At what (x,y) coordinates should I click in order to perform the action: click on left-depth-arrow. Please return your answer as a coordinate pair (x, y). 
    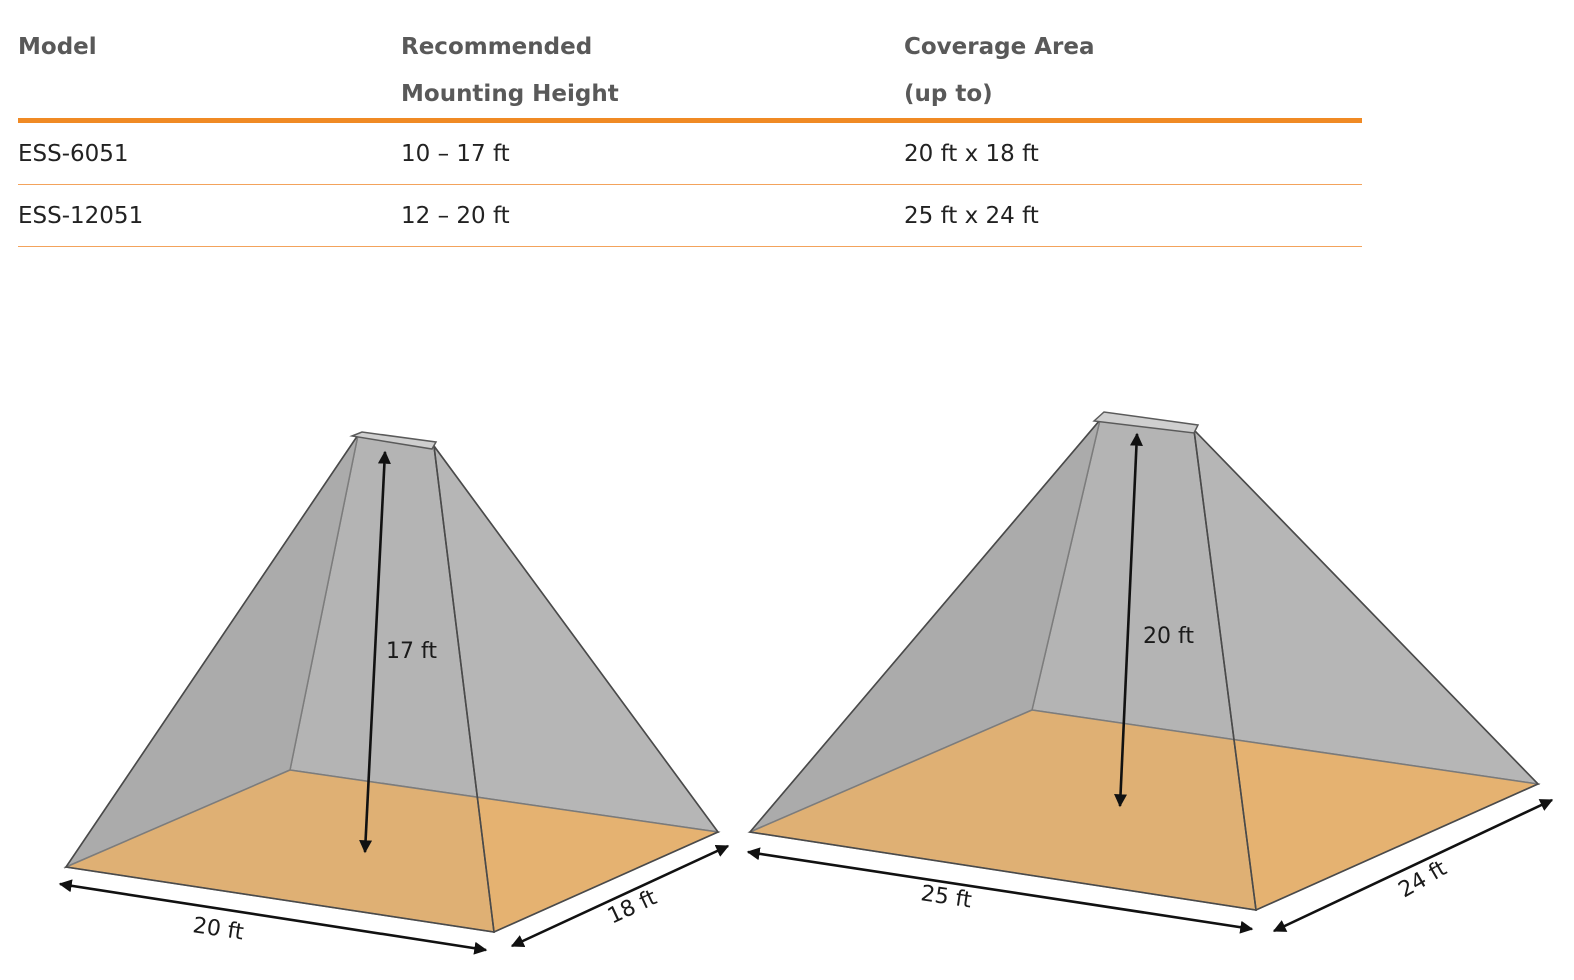
    Looking at the image, I should click on (620, 896).